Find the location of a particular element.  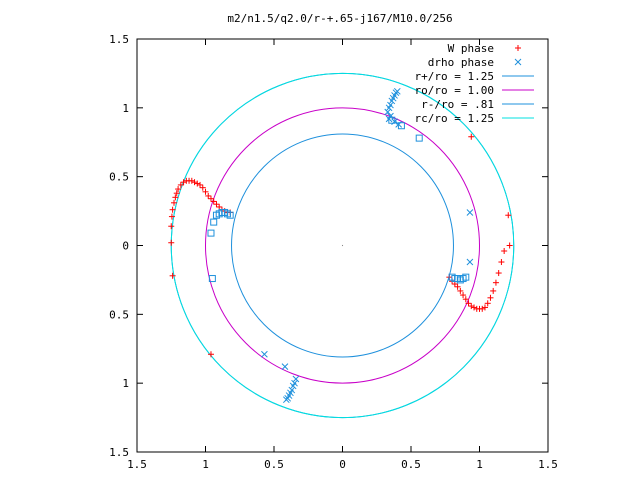

x-tick-label: 0 is located at coordinates (342, 464).